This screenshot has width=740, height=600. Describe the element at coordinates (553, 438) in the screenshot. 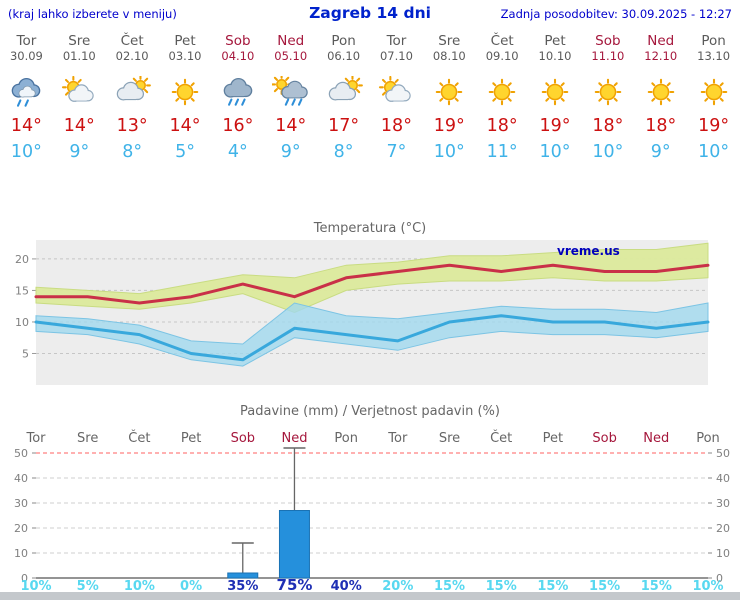

I see `precip-day-label: Pet` at that location.